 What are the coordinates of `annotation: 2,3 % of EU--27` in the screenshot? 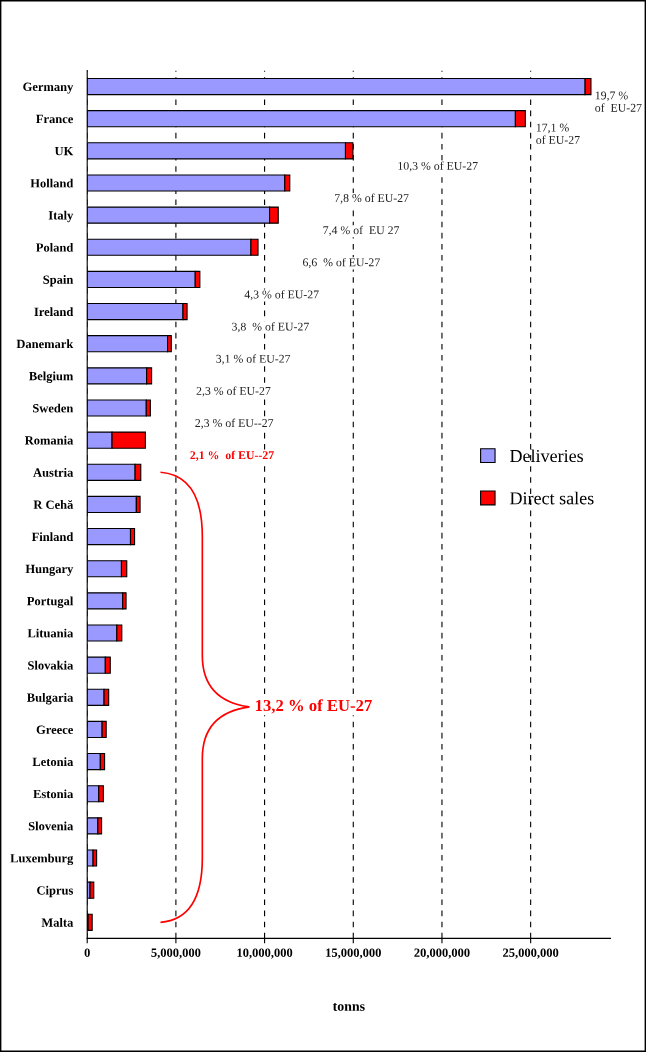 It's located at (234, 423).